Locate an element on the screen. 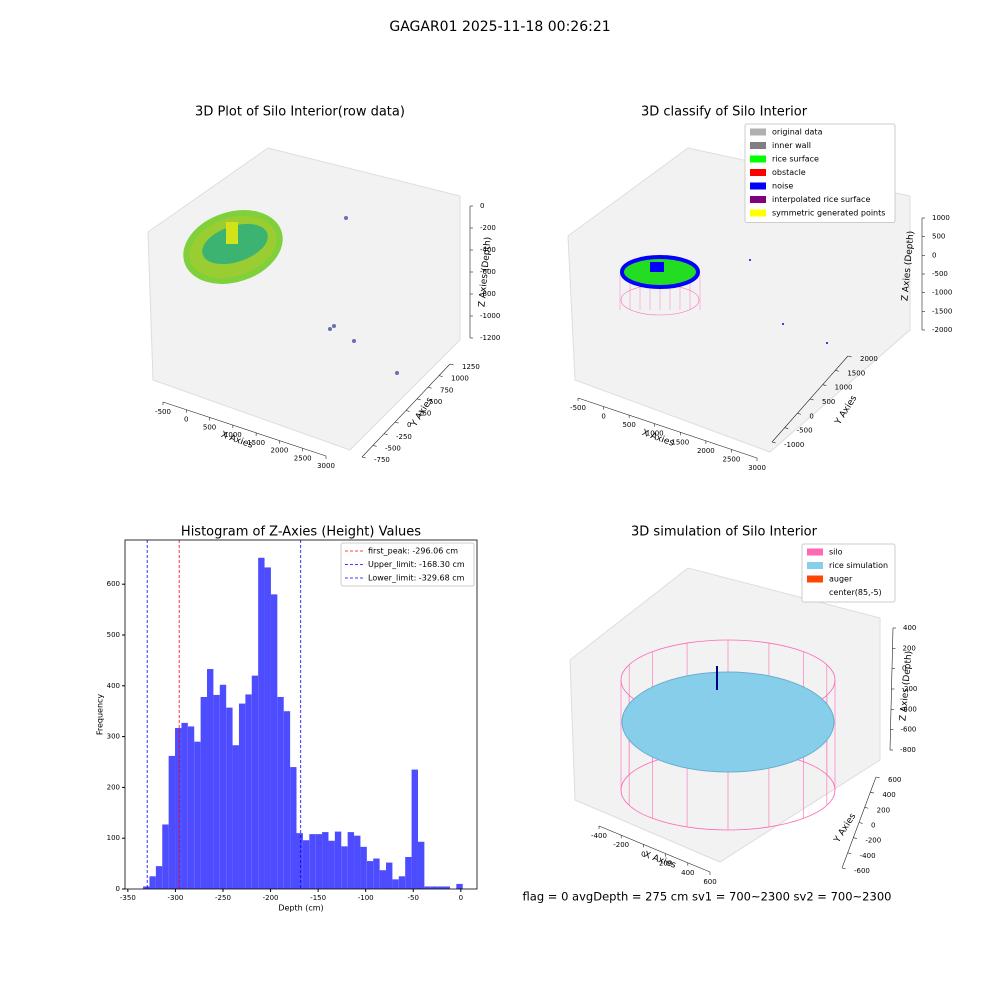 The image size is (1000, 1000). y-tick-label: -500 is located at coordinates (393, 448).